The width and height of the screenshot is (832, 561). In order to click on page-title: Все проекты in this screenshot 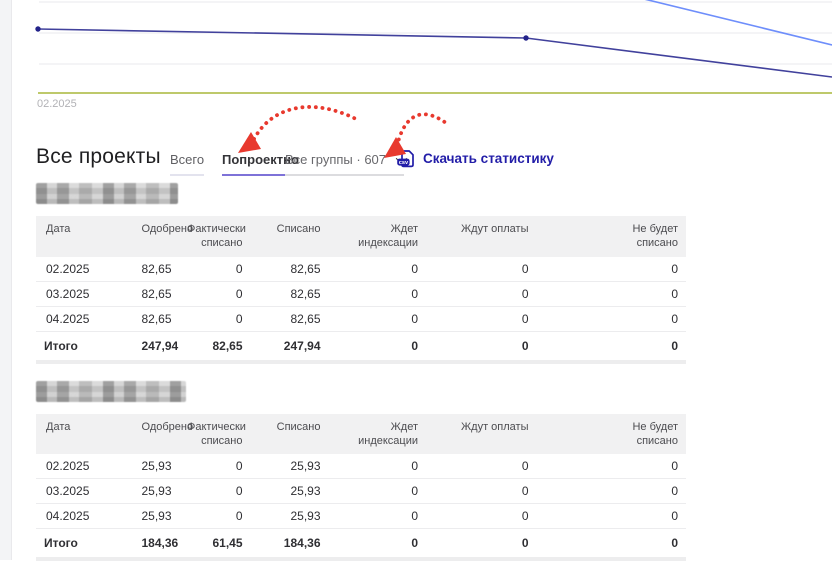, I will do `click(98, 156)`.